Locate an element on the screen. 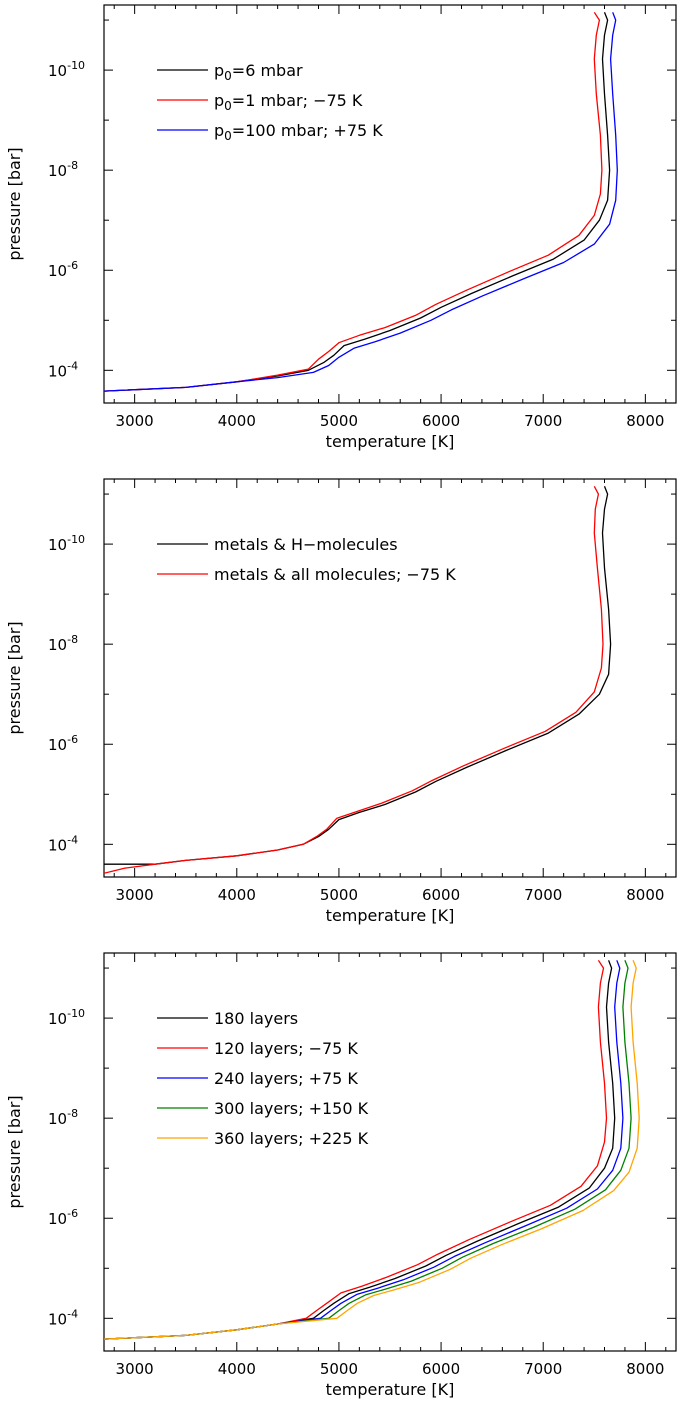 This screenshot has height=1419, width=680. legend-label-part: 240 layers; +75 K is located at coordinates (286, 1078).